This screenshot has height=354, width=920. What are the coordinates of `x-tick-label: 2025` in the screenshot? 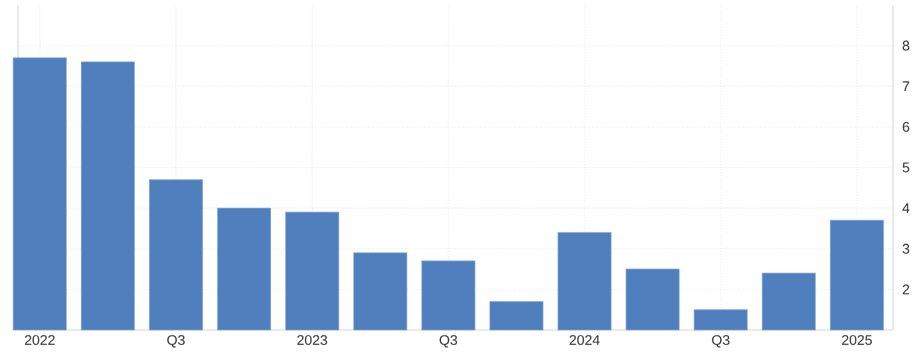 It's located at (857, 340).